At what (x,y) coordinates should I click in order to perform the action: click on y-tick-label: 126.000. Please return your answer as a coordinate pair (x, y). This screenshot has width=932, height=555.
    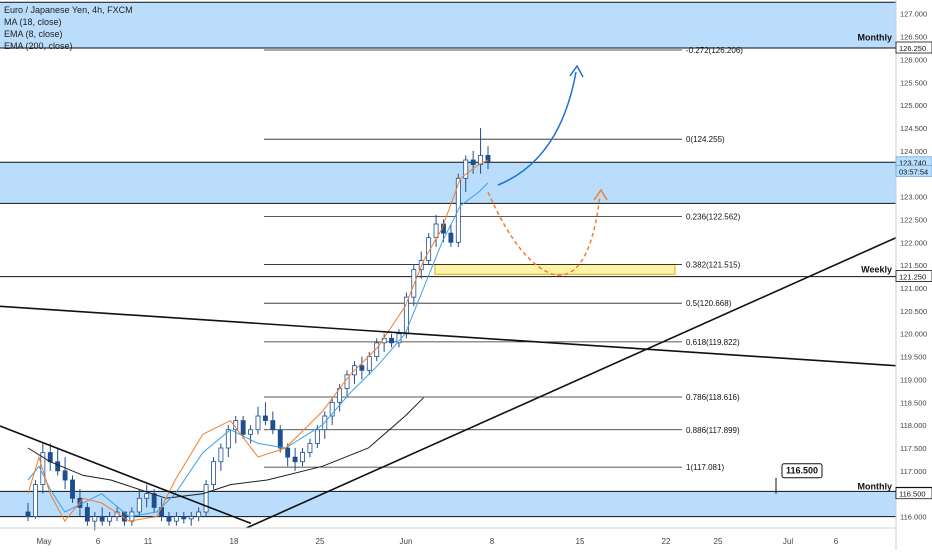
    Looking at the image, I should click on (913, 59).